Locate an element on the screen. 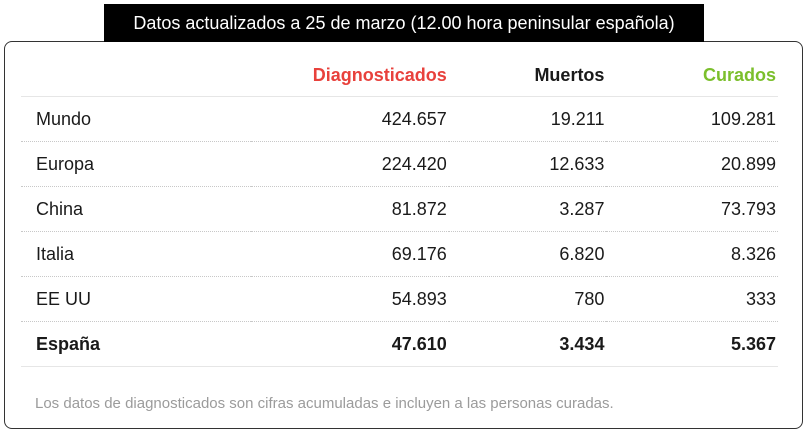 The image size is (809, 435). row-diagnosticados: 47.610 is located at coordinates (349, 344).